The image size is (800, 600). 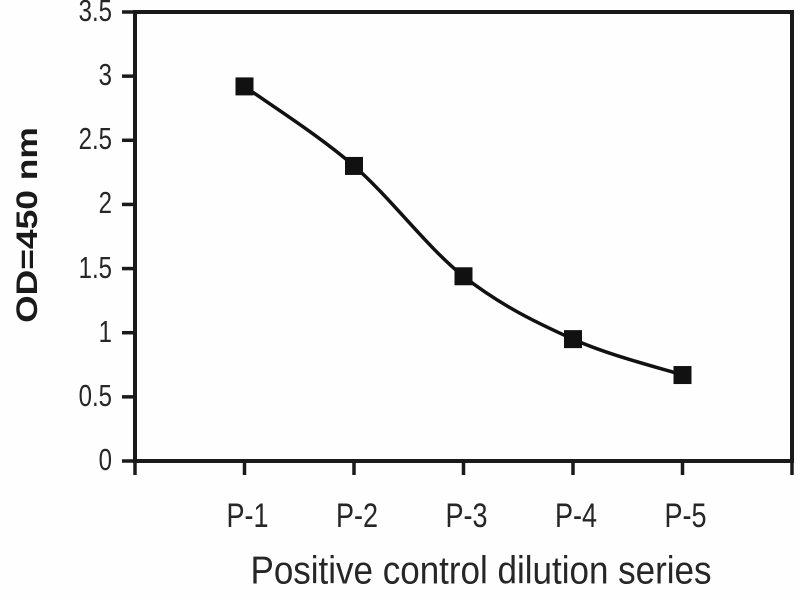 I want to click on x-tick-label-P-2-text: P-2, so click(x=357, y=515).